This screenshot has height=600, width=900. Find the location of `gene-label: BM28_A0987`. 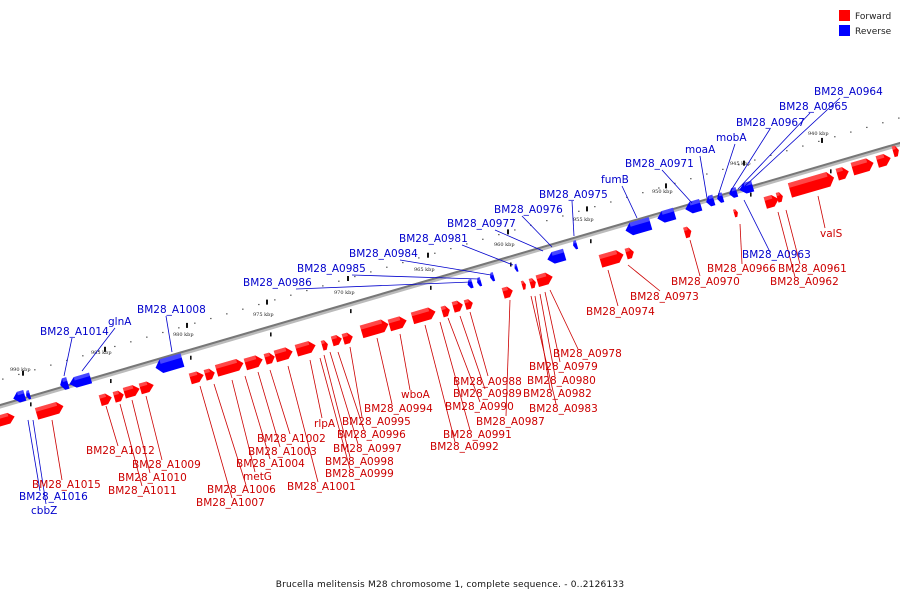

gene-label: BM28_A0987 is located at coordinates (510, 422).